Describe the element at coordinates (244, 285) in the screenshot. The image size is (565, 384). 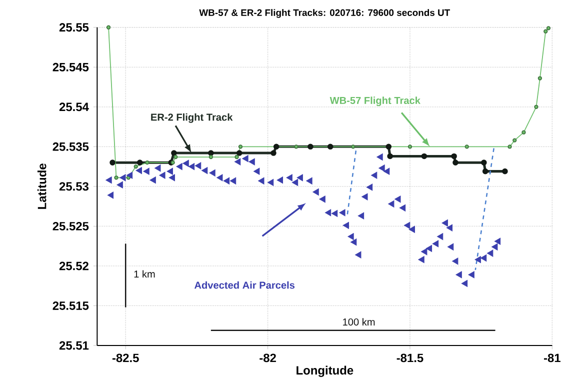
I see `annotation: Advected Air Parcels` at that location.